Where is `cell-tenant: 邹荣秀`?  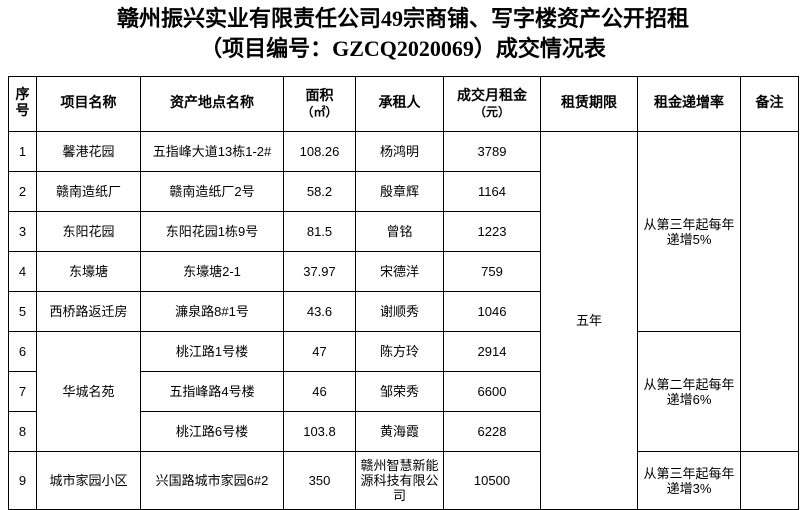 cell-tenant: 邹荣秀 is located at coordinates (399, 391).